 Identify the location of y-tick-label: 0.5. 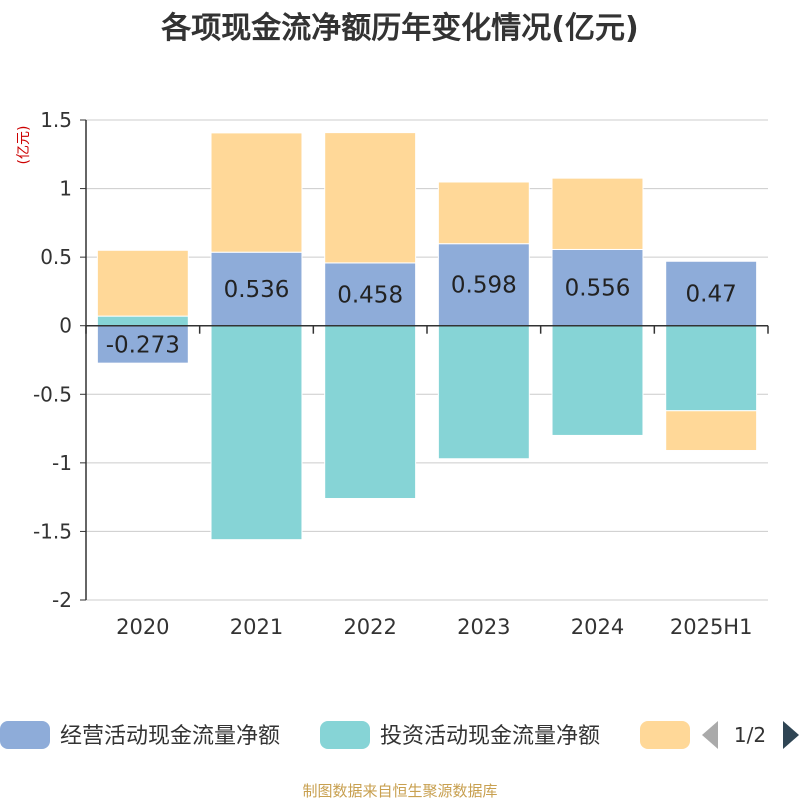
(56, 257).